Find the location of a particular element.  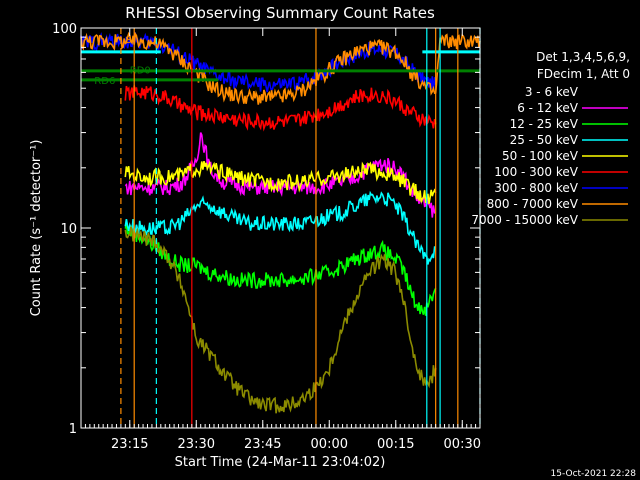

annotation-s: S is located at coordinates (128, 40).